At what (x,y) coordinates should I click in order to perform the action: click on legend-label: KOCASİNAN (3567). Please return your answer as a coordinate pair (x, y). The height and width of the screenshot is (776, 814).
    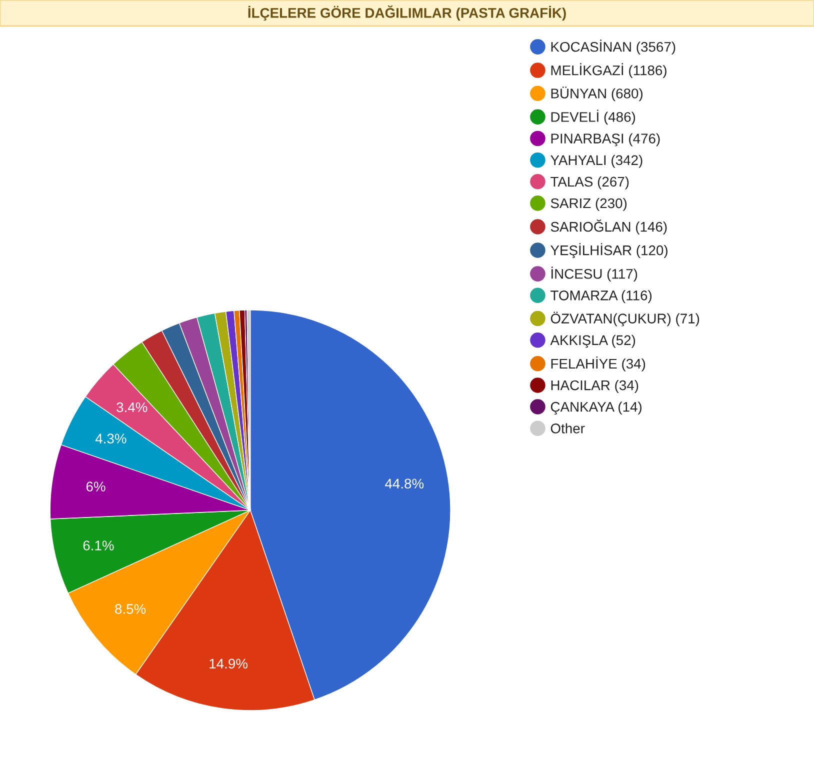
    Looking at the image, I should click on (613, 47).